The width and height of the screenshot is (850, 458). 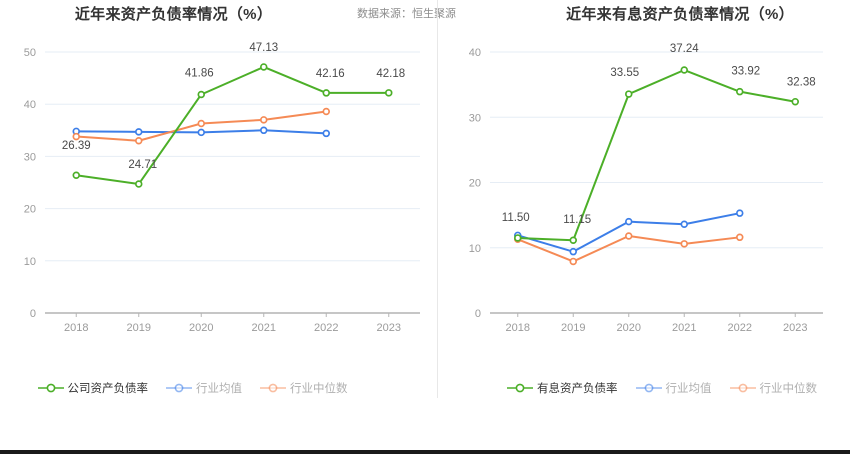 I want to click on data-point-label: 24.71, so click(x=142, y=165).